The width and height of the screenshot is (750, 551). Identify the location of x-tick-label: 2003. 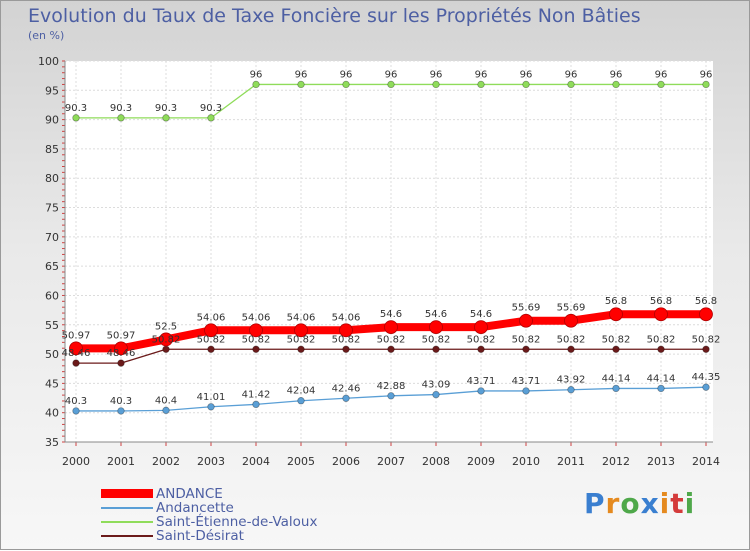
(211, 461).